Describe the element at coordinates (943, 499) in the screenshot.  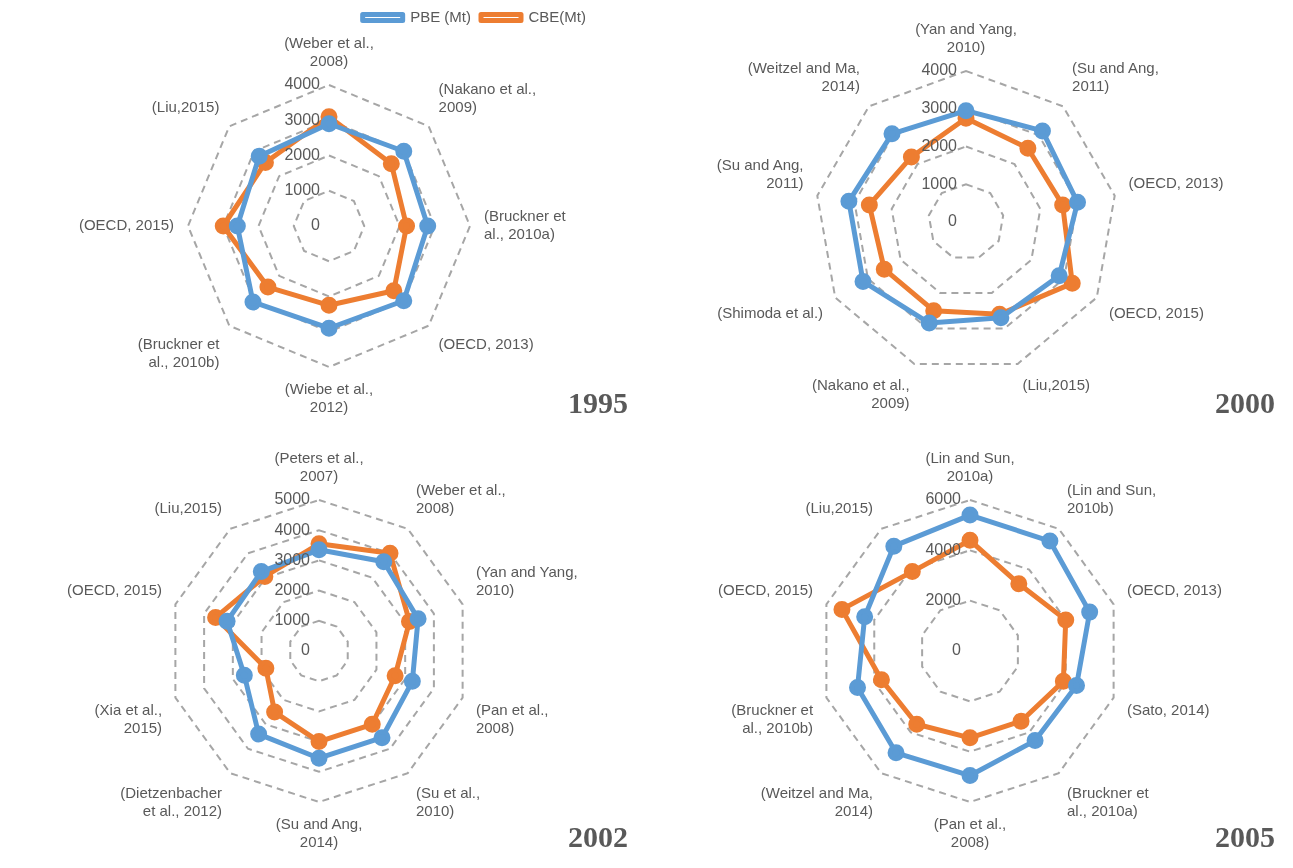
I see `y-tick-label: 6000` at that location.